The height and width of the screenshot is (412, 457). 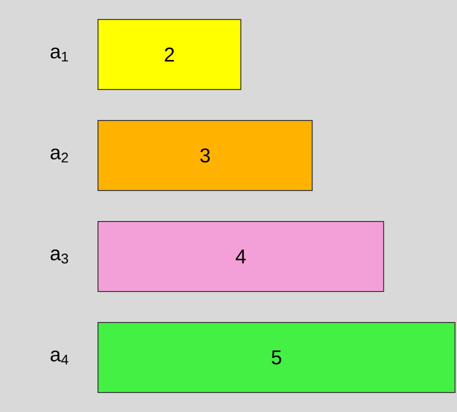 I want to click on data-label: 5, so click(x=277, y=357).